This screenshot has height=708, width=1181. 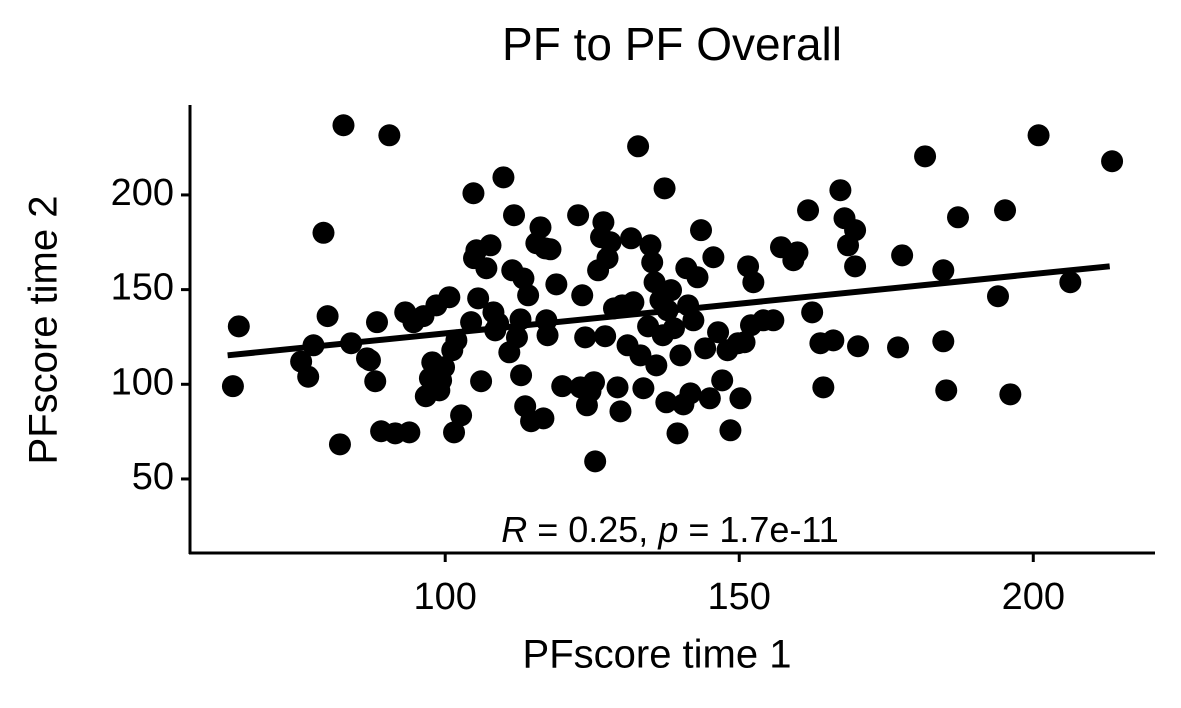 I want to click on y-tick-label: 200, so click(x=142, y=193).